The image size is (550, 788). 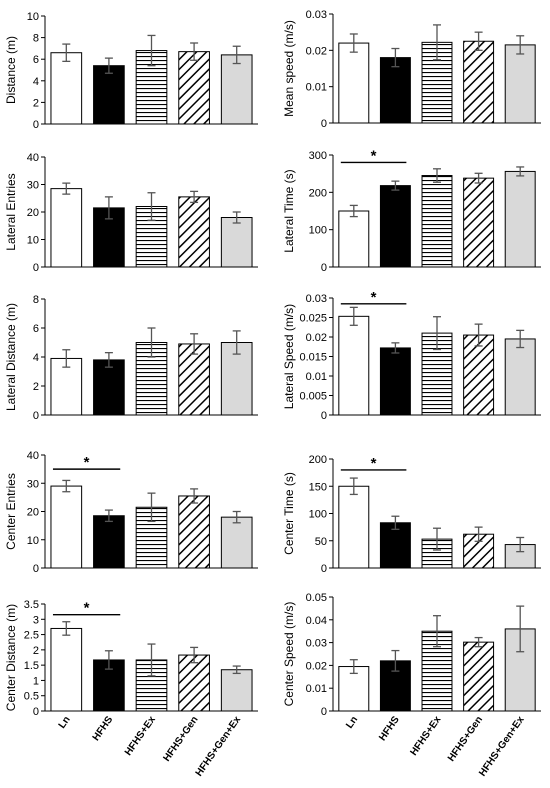 I want to click on y-tick-label: 0.5, so click(x=31, y=697).